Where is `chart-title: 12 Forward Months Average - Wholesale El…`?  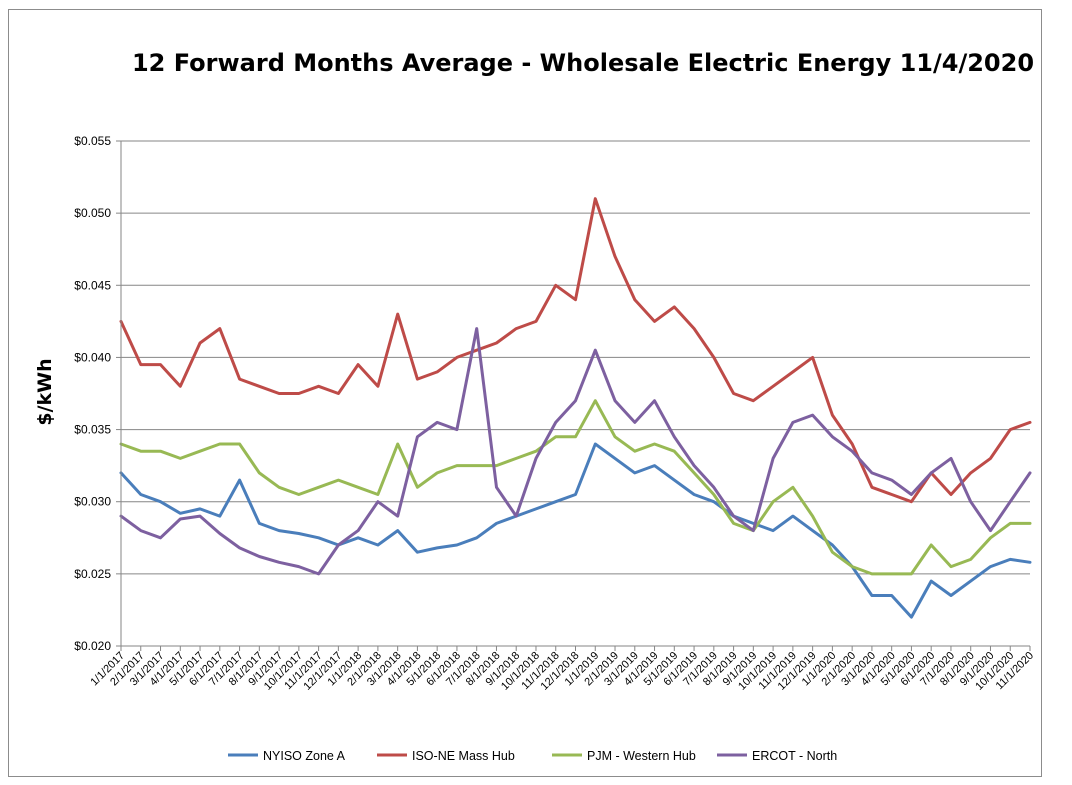
chart-title: 12 Forward Months Average - Wholesale El… is located at coordinates (583, 63).